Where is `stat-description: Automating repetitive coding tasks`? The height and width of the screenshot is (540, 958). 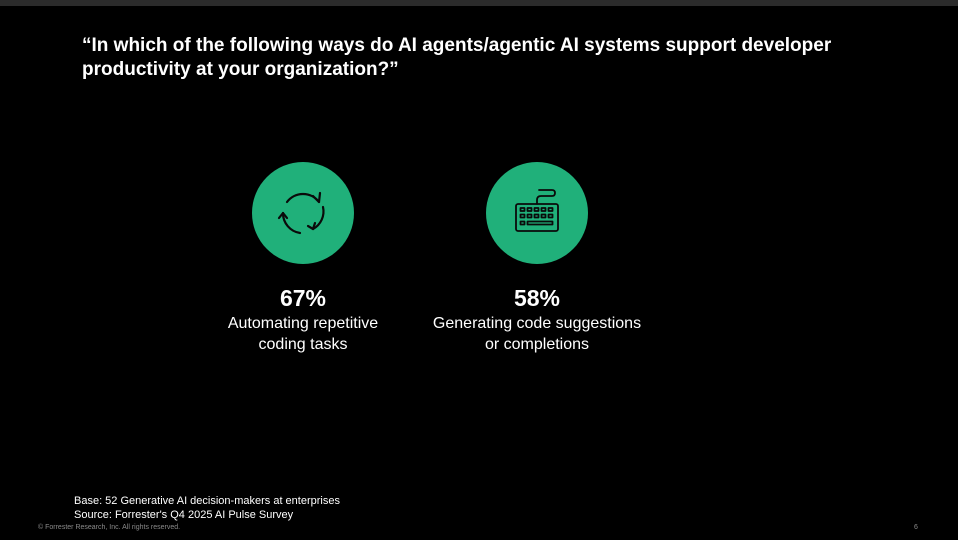 stat-description: Automating repetitive coding tasks is located at coordinates (303, 334).